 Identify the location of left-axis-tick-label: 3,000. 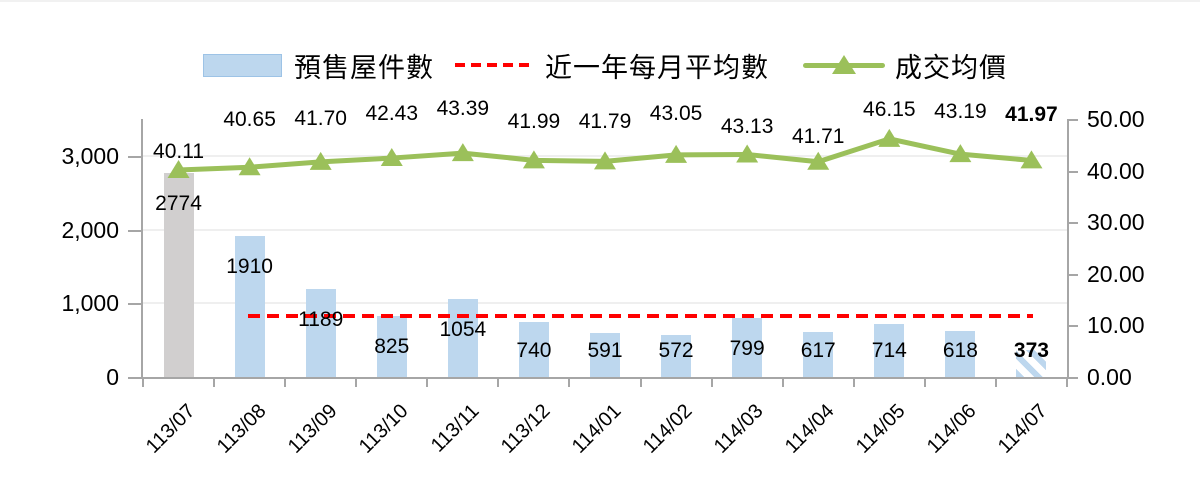
(90, 155).